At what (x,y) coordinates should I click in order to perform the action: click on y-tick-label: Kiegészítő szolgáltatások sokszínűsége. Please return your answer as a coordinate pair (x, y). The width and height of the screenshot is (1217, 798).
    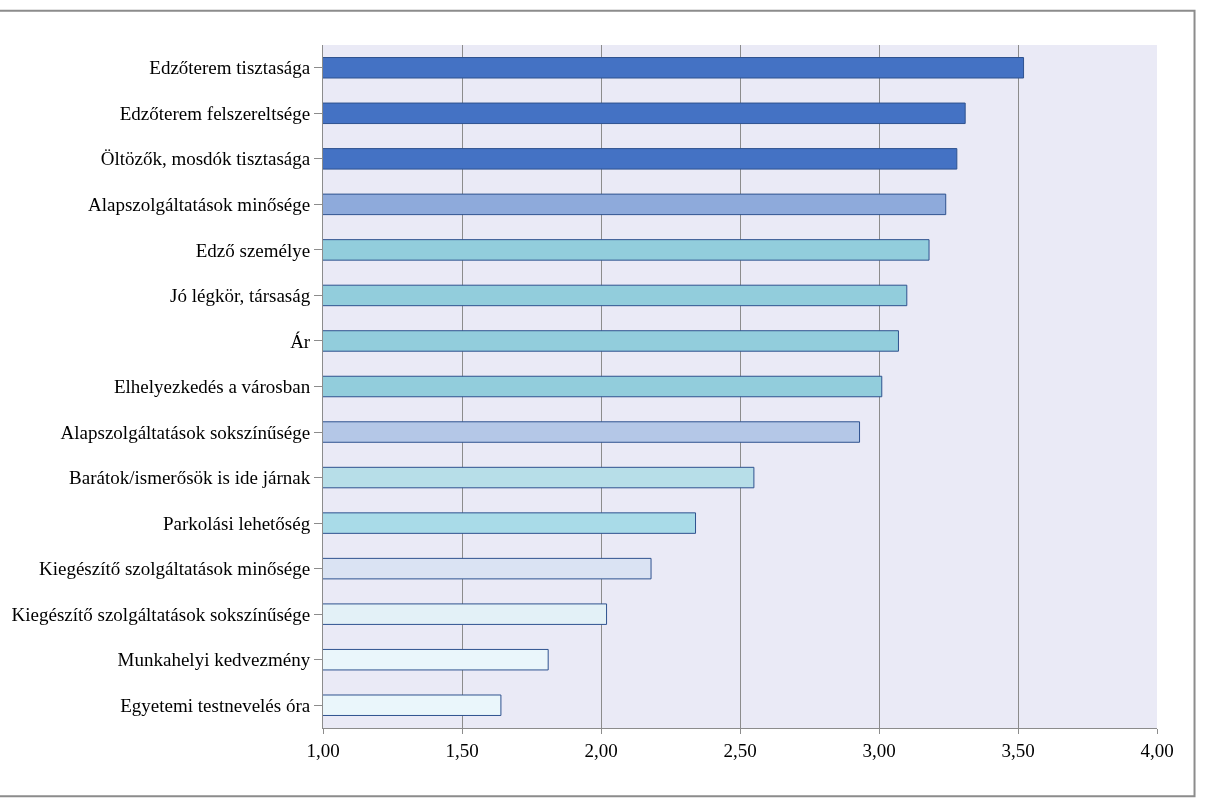
    Looking at the image, I should click on (161, 614).